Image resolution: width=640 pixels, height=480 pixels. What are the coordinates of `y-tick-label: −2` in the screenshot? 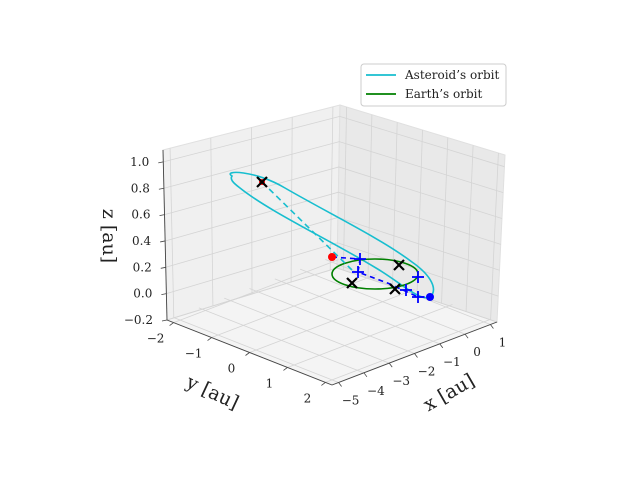 It's located at (156, 339).